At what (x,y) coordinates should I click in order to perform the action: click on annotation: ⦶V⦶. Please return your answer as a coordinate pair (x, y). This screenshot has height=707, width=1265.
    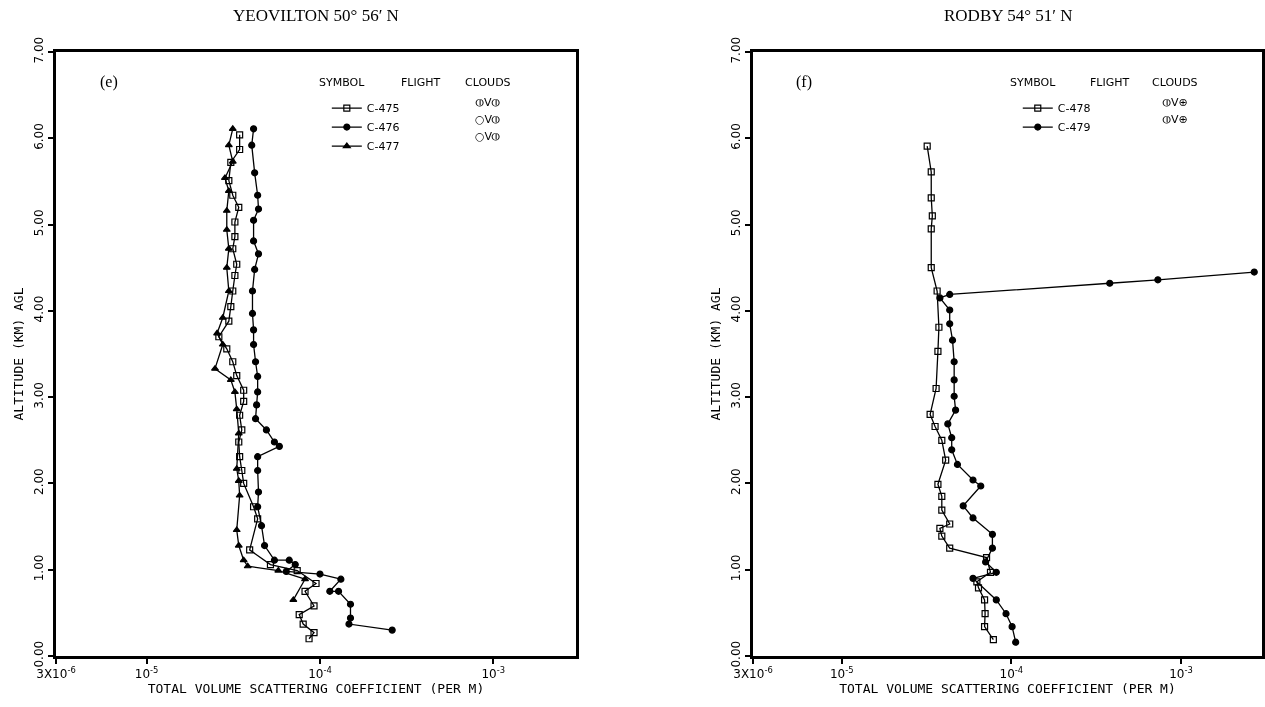
    Looking at the image, I should click on (487, 102).